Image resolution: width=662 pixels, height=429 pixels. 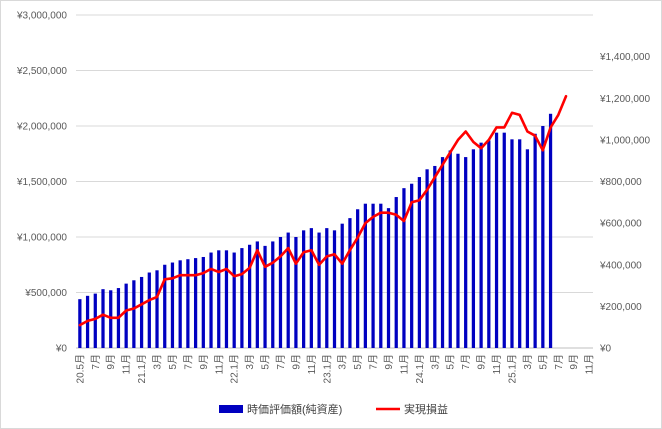 I want to click on left-axis-tick-label: ¥2,500,000, so click(x=41, y=71).